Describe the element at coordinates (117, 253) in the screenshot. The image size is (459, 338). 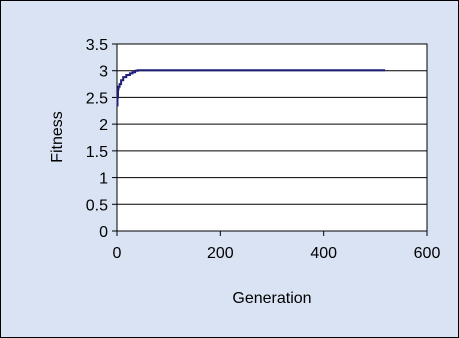
I see `x-tick-label: 0` at that location.